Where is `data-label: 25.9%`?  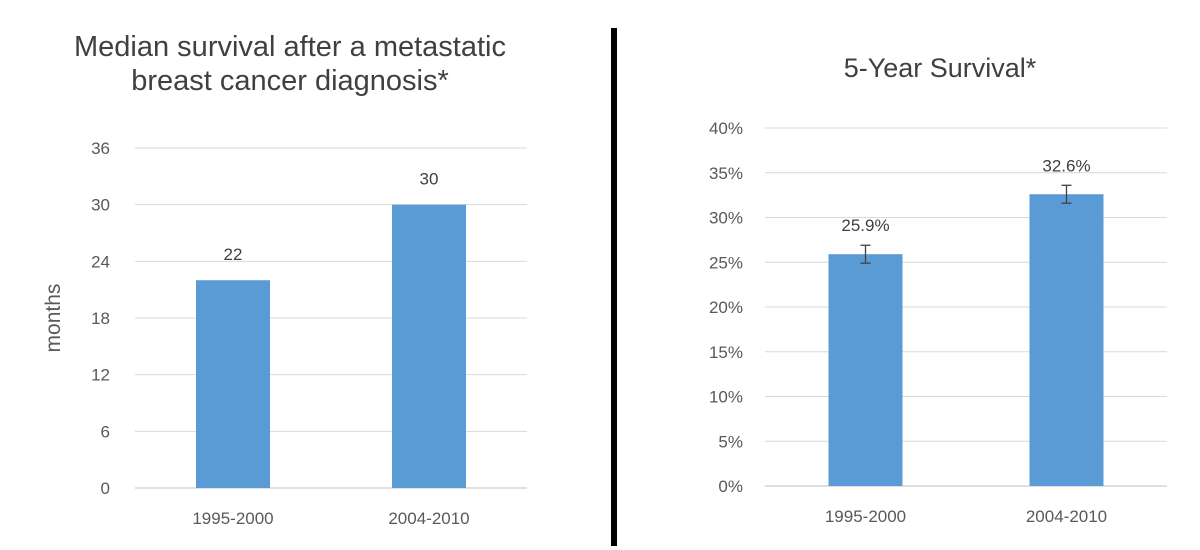 data-label: 25.9% is located at coordinates (865, 225).